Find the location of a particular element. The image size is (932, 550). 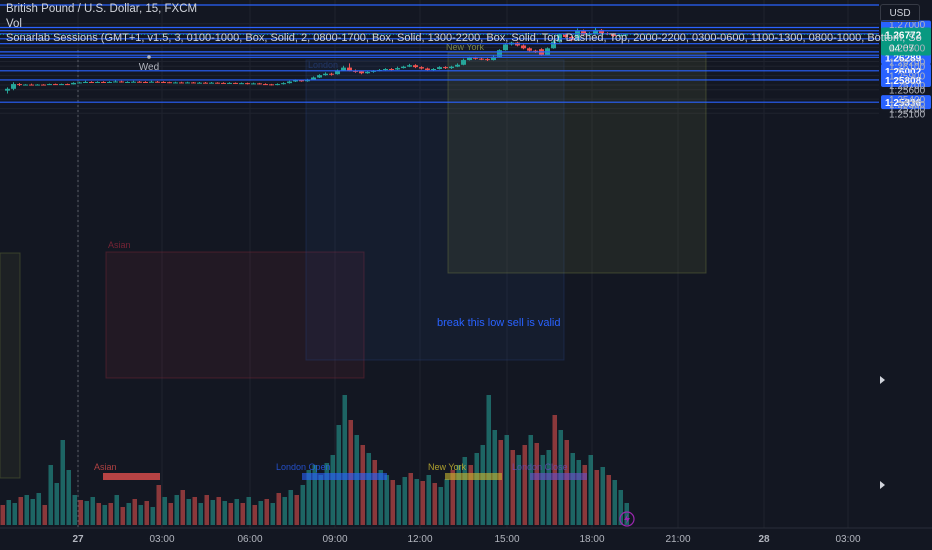

currency-button: USD is located at coordinates (900, 13).